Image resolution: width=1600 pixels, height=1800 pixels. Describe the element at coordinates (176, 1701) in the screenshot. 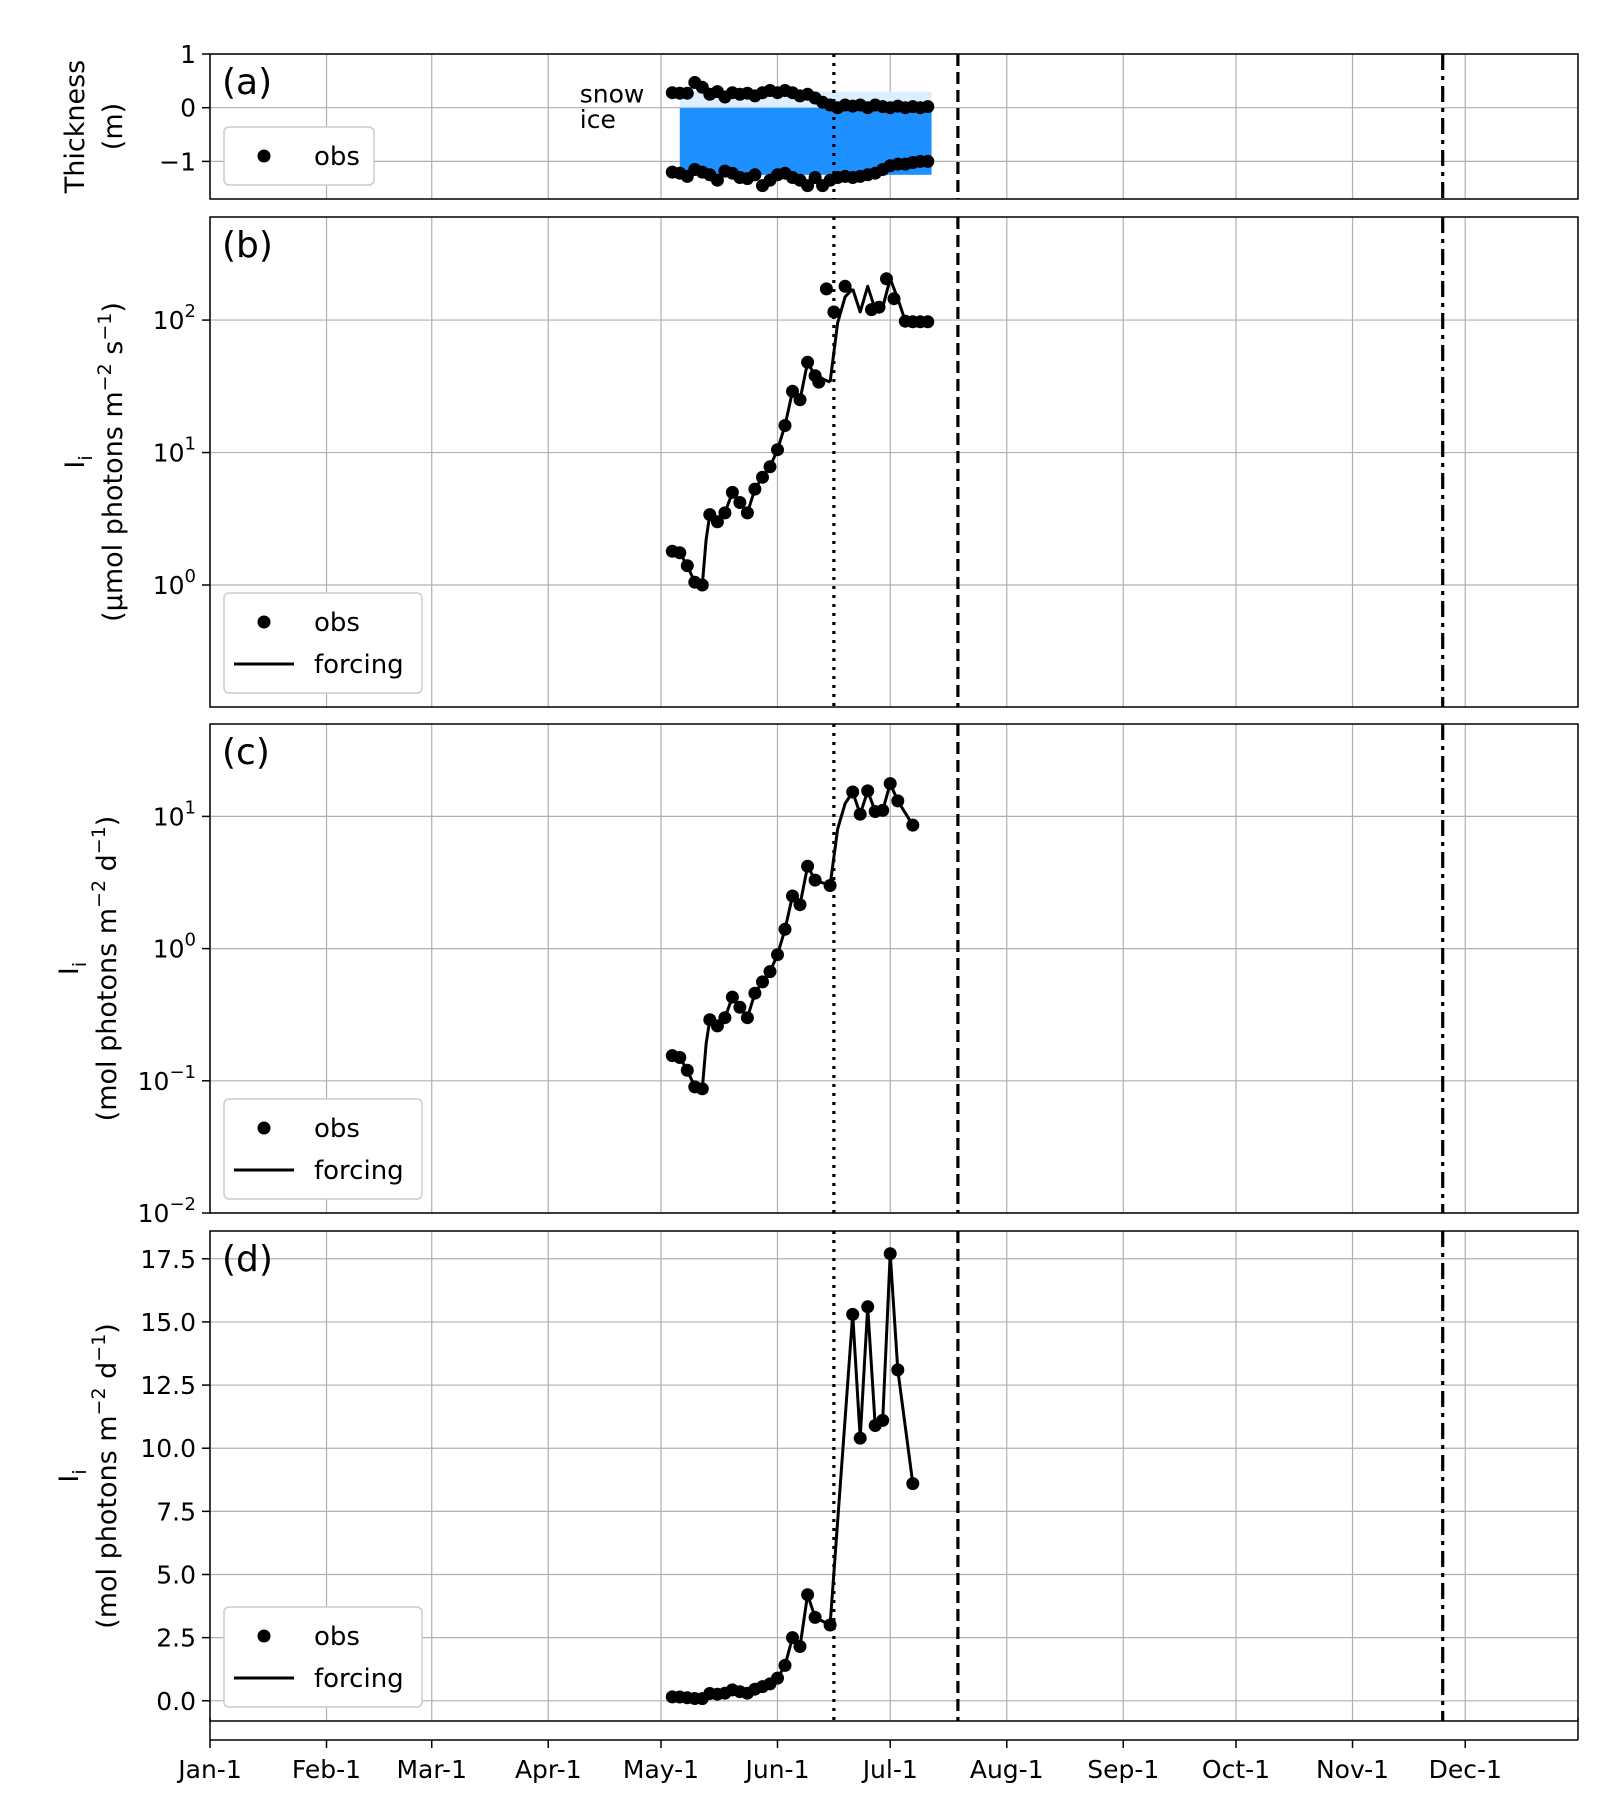

I see `y-tick-label: 0.0` at that location.